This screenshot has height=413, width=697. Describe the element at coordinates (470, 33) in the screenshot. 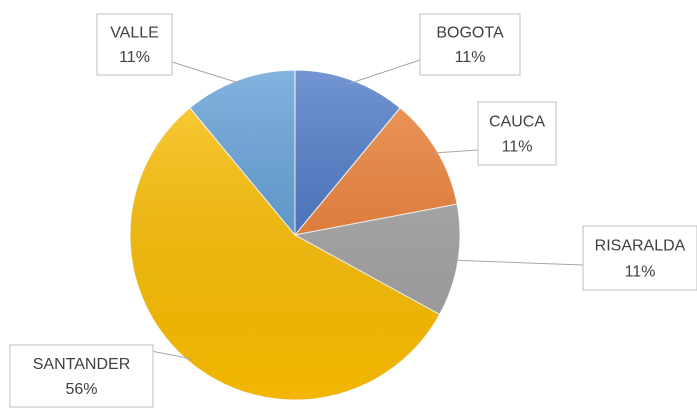

I see `category-label: BOGOTA` at that location.